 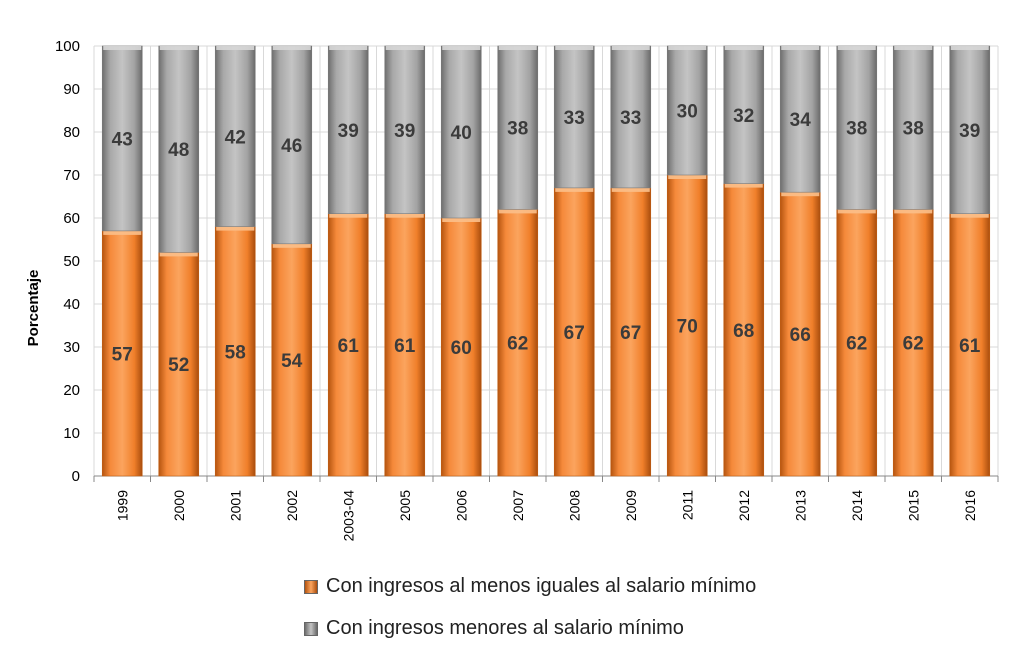 I want to click on y-tick-label: 80, so click(x=71, y=132).